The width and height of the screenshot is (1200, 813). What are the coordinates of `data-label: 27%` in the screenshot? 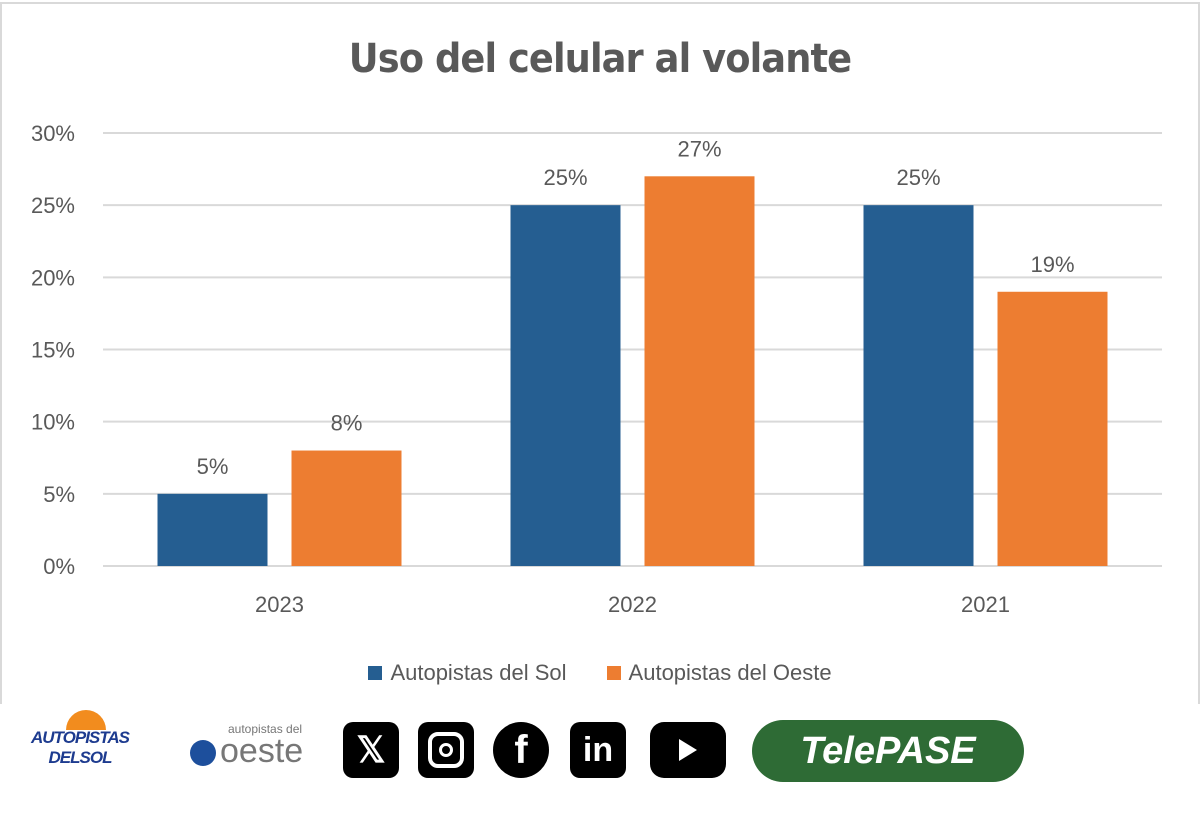 It's located at (699, 148).